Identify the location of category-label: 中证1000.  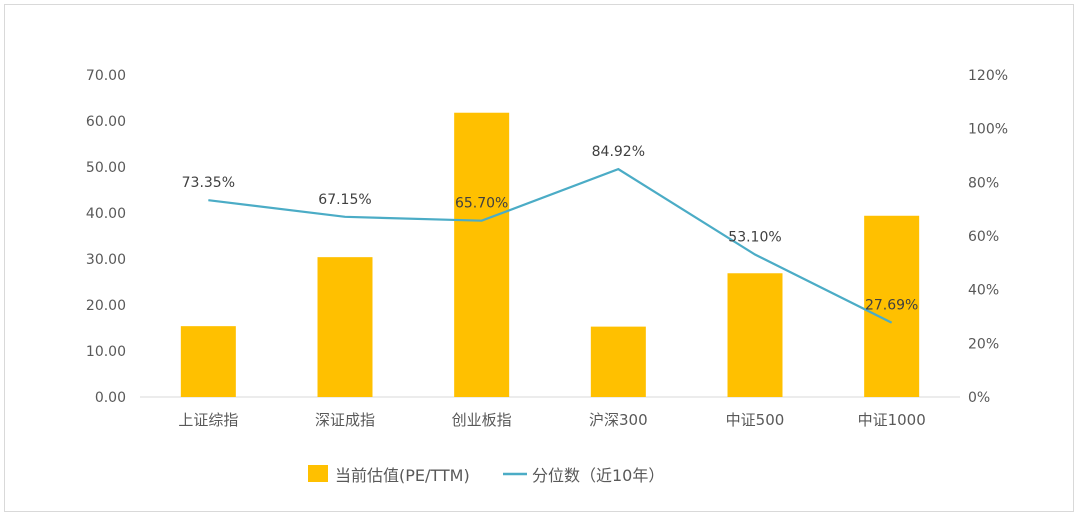
(892, 420).